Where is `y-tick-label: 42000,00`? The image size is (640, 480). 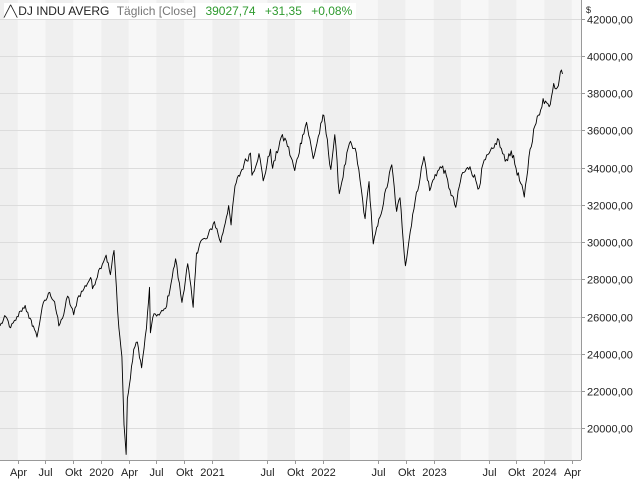 y-tick-label: 42000,00 is located at coordinates (610, 21).